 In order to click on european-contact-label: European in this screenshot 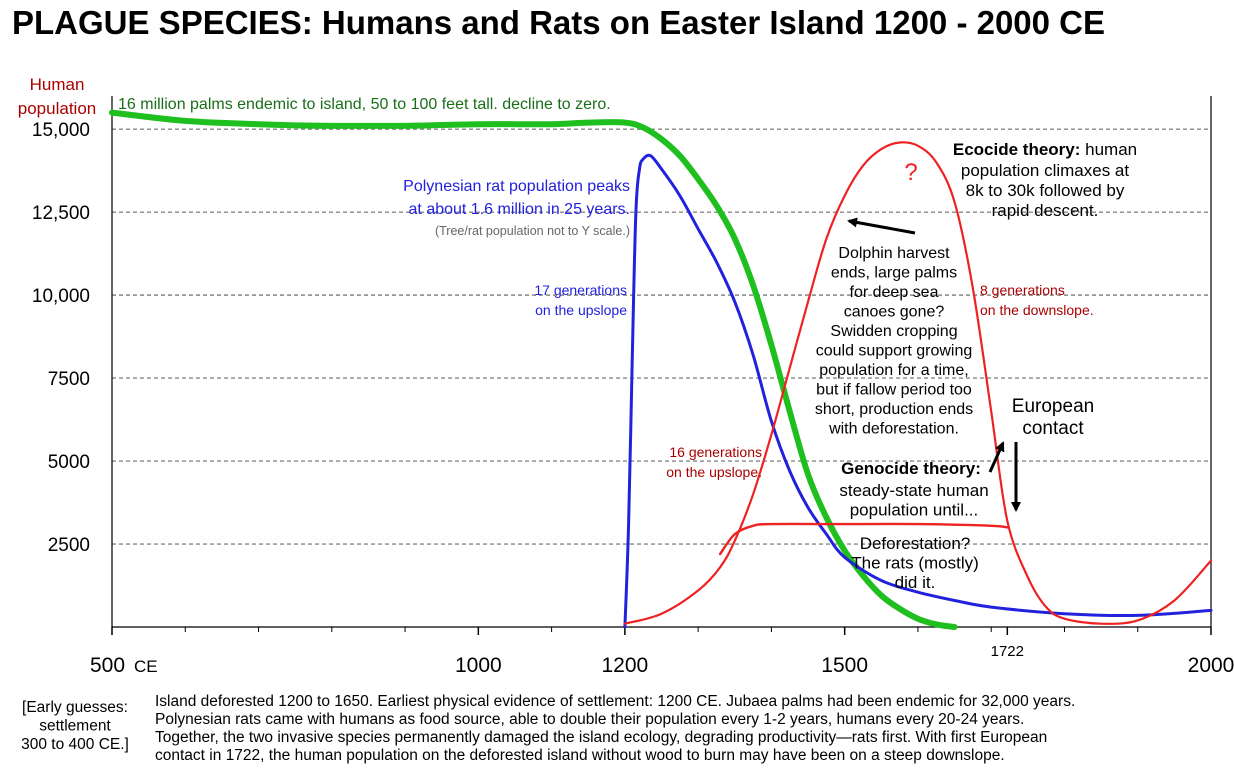, I will do `click(1053, 406)`.